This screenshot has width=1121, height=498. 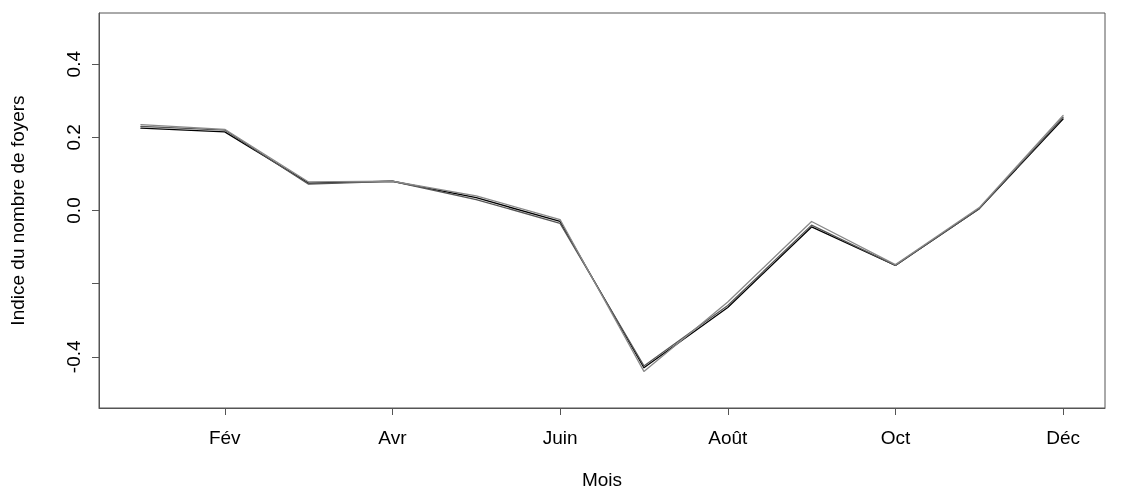 I want to click on x-tick-label: Avr, so click(x=393, y=437).